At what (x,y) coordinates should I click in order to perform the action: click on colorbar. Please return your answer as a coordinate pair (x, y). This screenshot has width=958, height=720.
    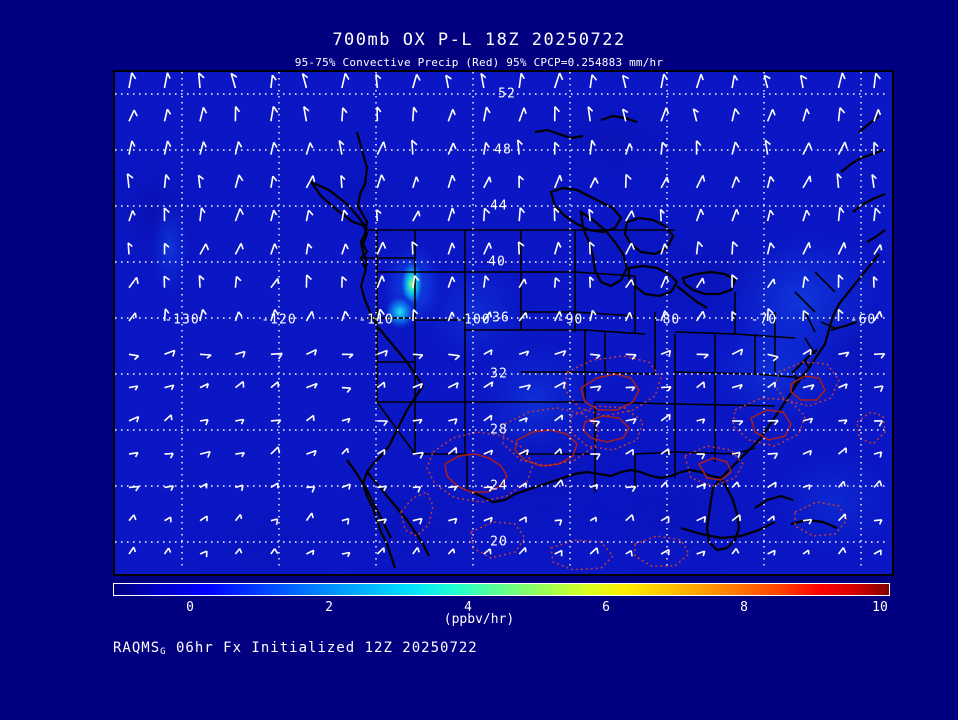
    Looking at the image, I should click on (501, 589).